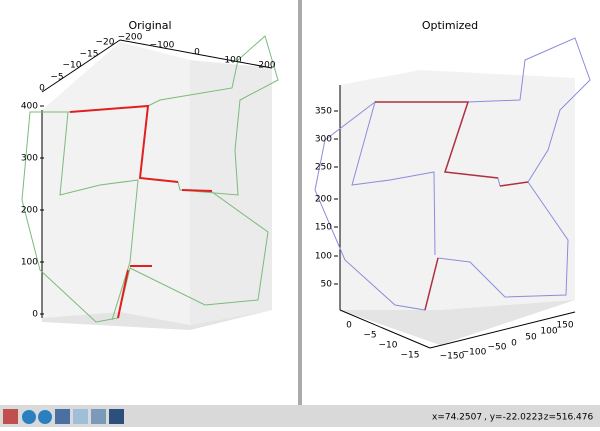  I want to click on x-tick-label: −150, so click(452, 357).